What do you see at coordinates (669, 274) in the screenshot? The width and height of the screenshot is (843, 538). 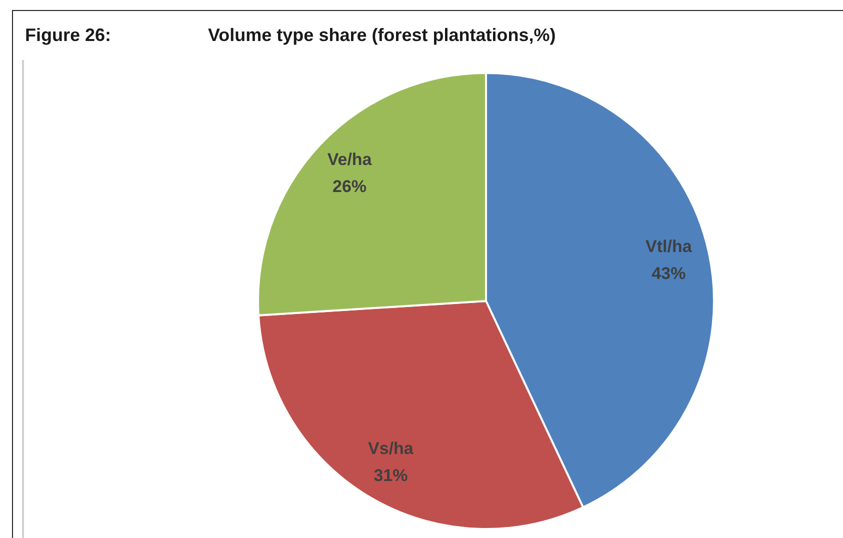 I see `data-label: 43%` at bounding box center [669, 274].